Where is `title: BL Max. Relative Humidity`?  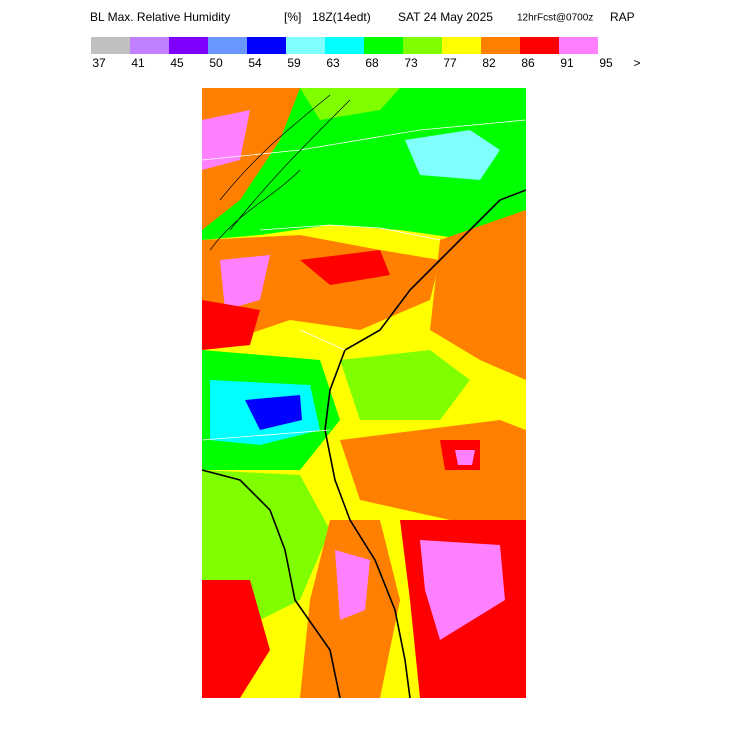
title: BL Max. Relative Humidity is located at coordinates (160, 17).